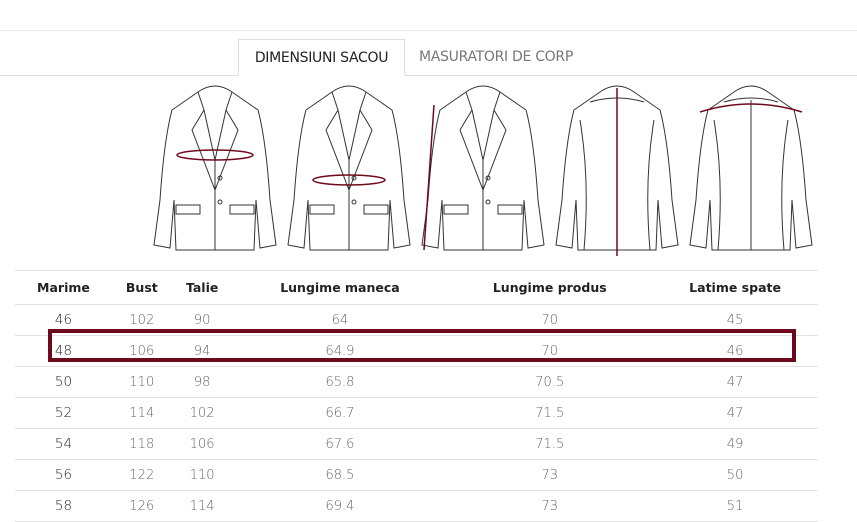  What do you see at coordinates (428, 75) in the screenshot?
I see `tab-divider` at bounding box center [428, 75].